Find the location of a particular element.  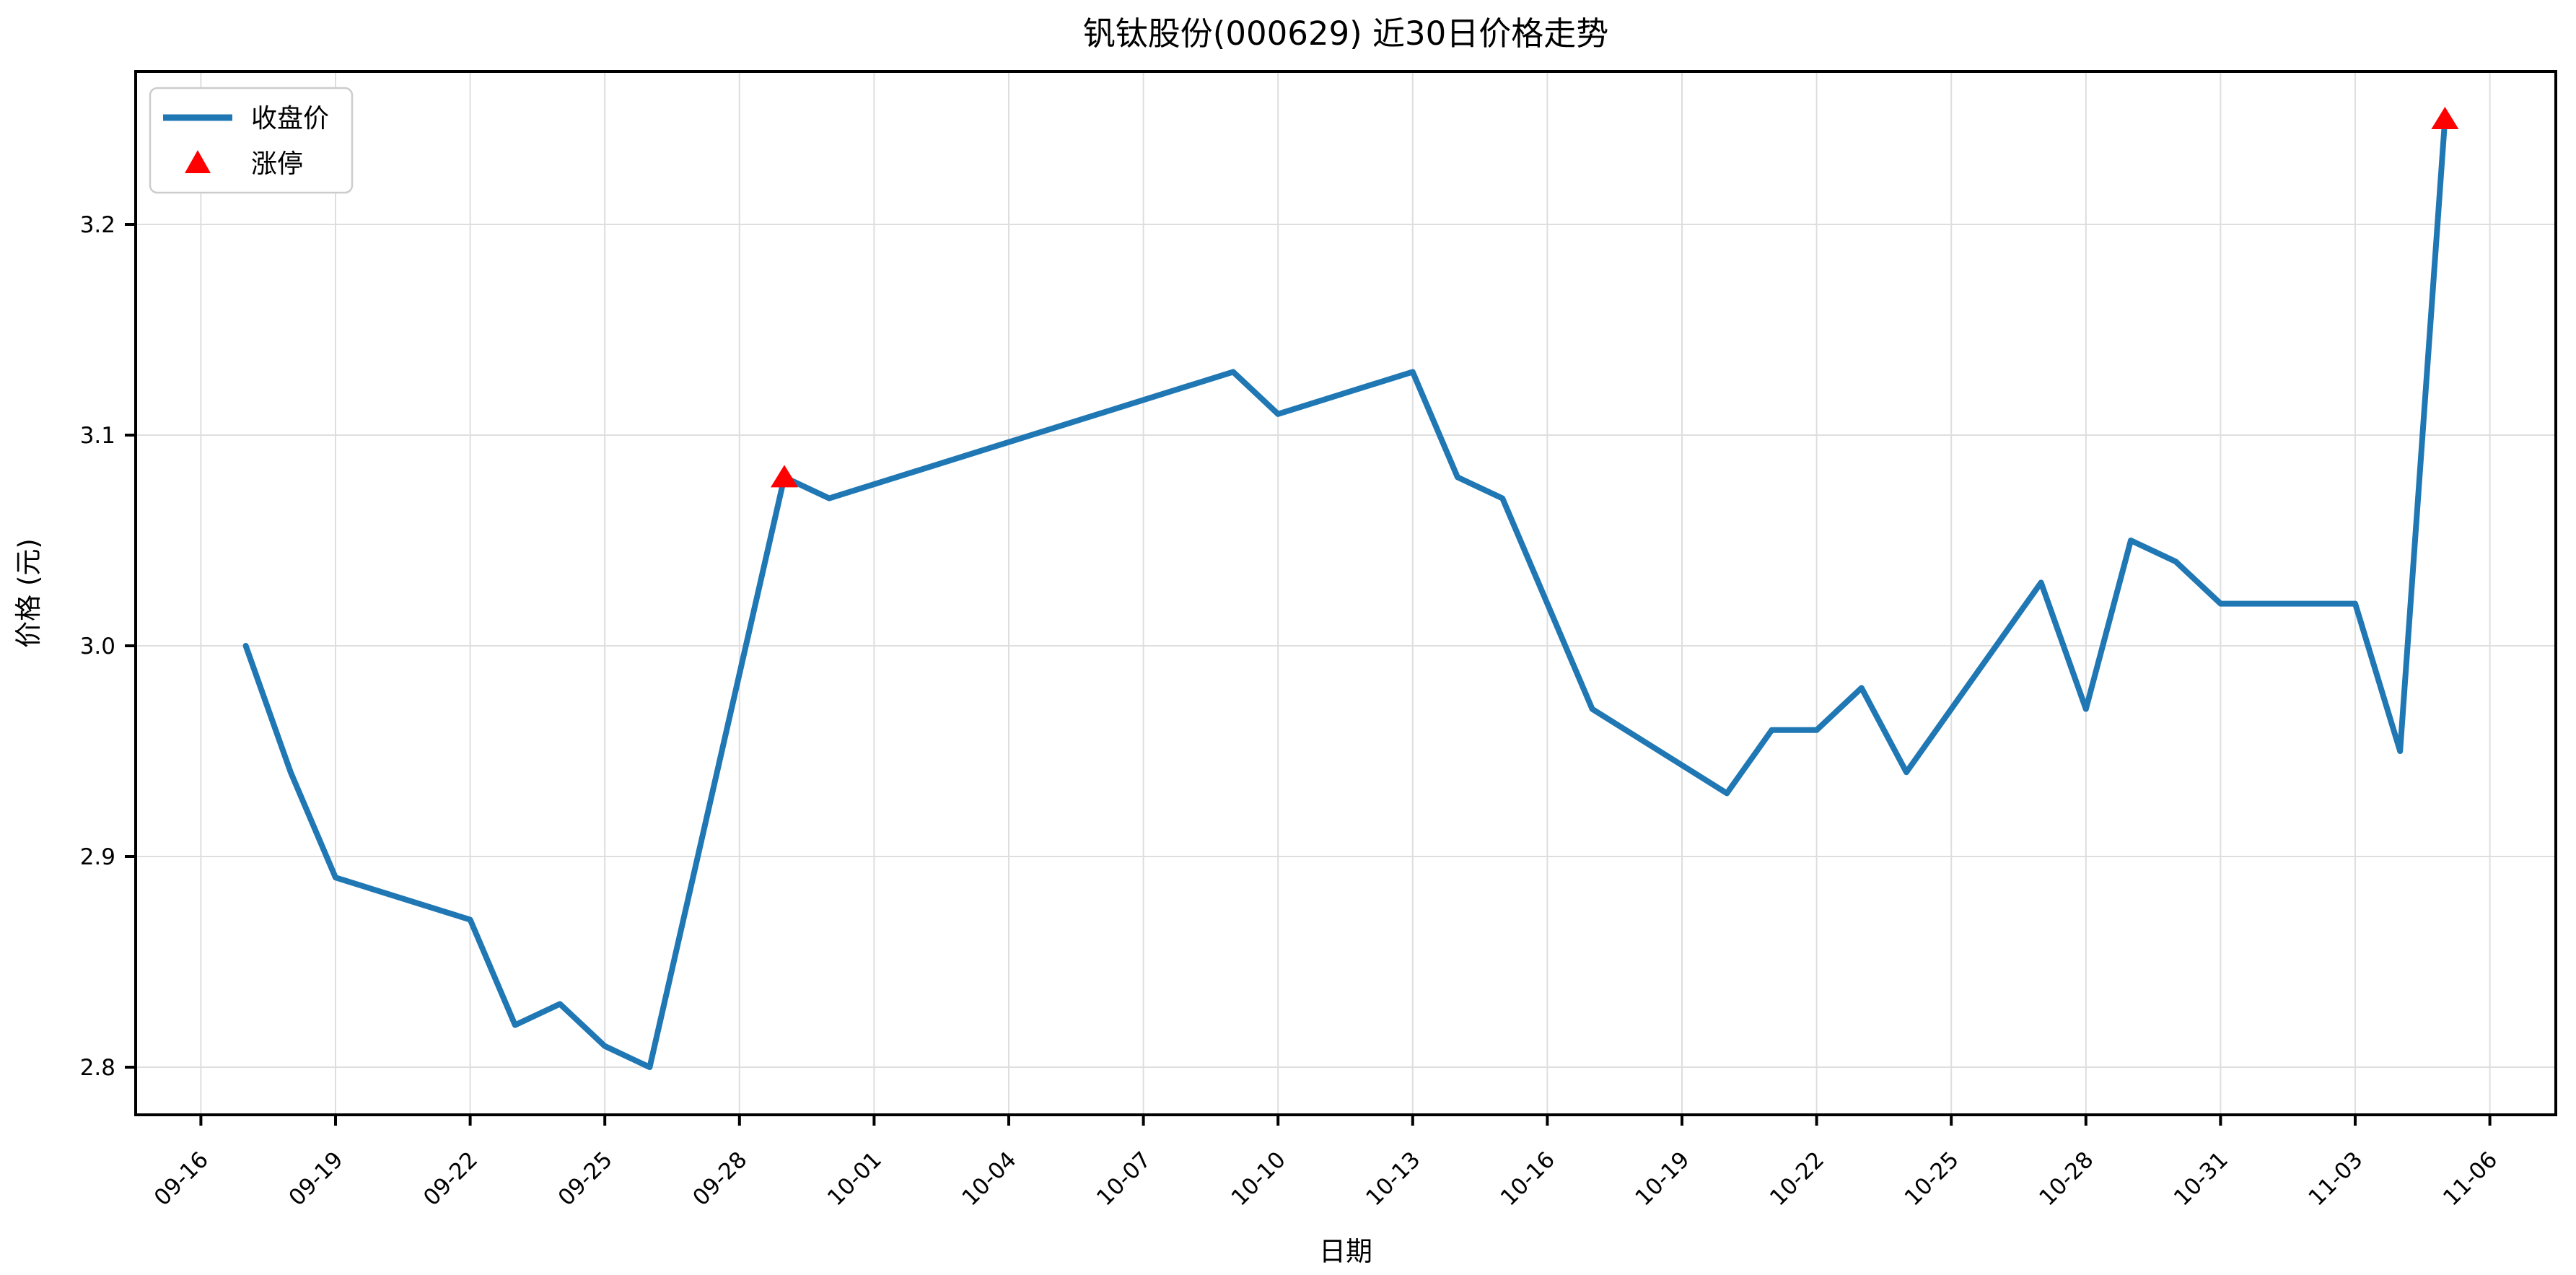

y-tick-label: 2.9 is located at coordinates (97, 857).